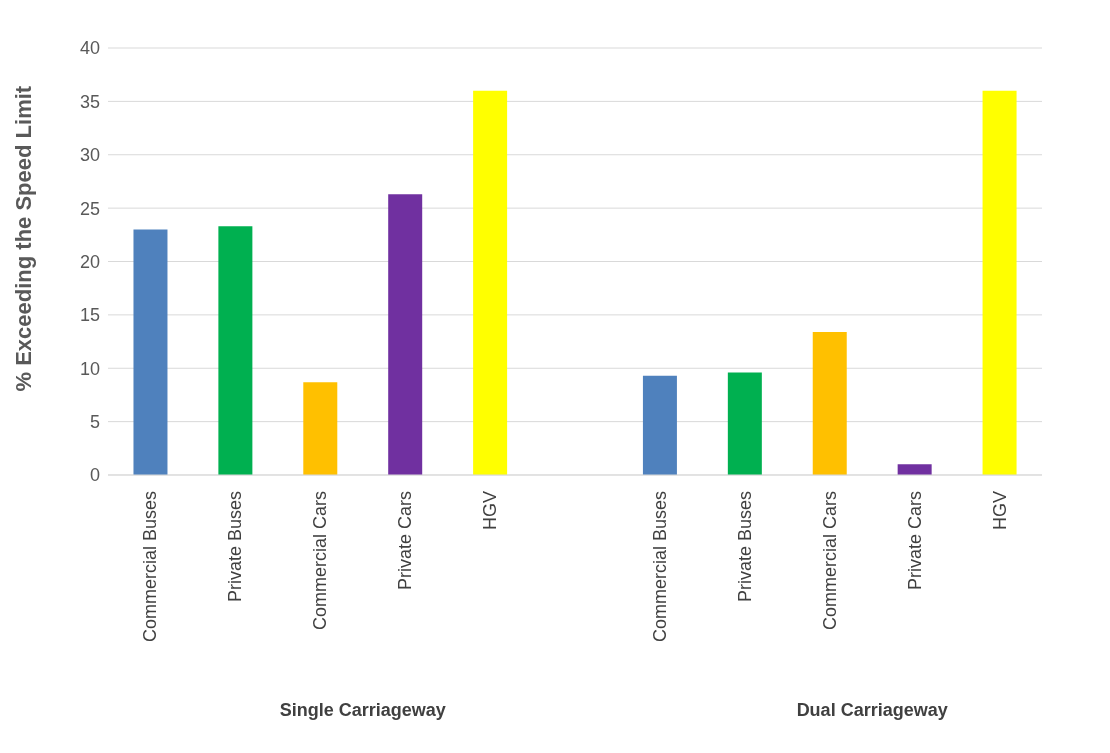 The width and height of the screenshot is (1110, 753). I want to click on y-tick-label: 10, so click(89, 368).